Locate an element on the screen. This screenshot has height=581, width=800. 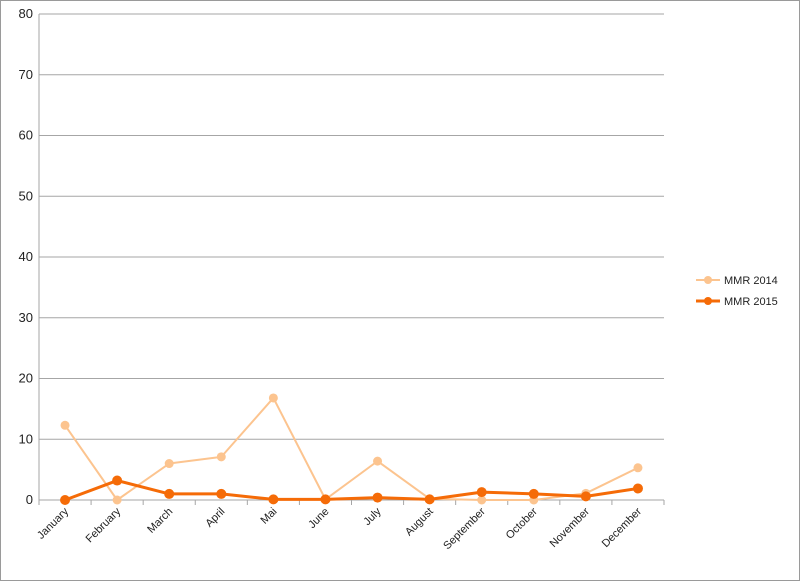
x-tick-label: April is located at coordinates (215, 518).